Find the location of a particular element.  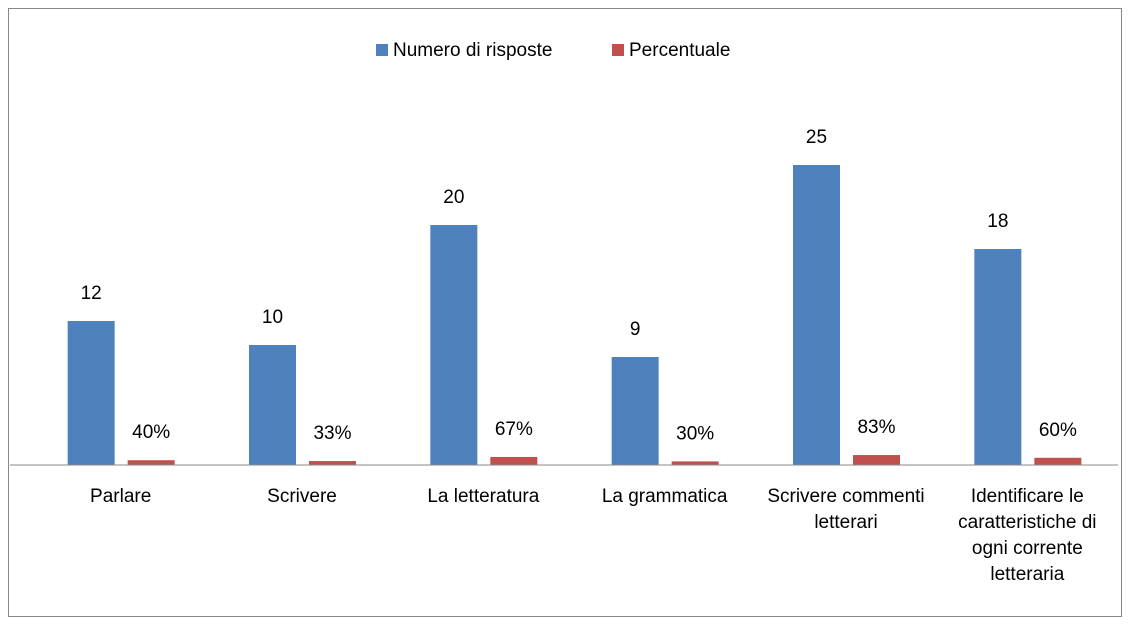

data-label: 83% is located at coordinates (876, 427).